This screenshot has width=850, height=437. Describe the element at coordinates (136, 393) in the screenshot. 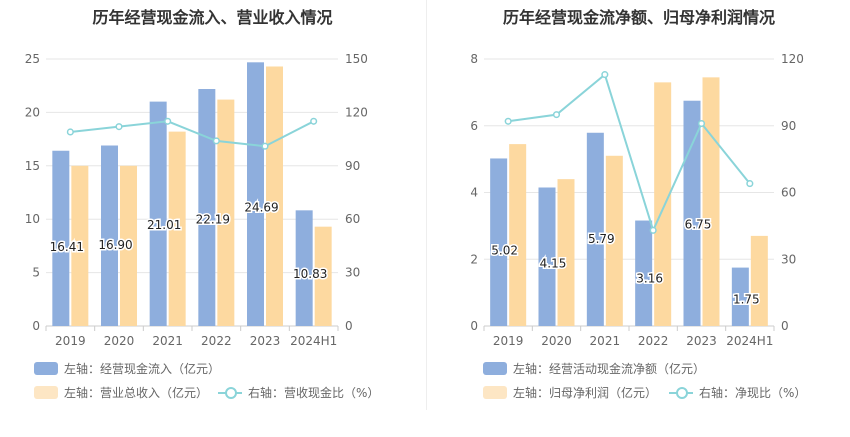

I see `legend-label: 左轴：营业总收入（亿元）` at that location.